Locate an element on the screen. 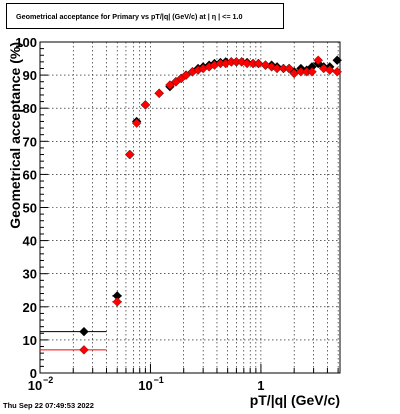 This screenshot has width=400, height=414. y-tick-label: 10 is located at coordinates (30, 340).